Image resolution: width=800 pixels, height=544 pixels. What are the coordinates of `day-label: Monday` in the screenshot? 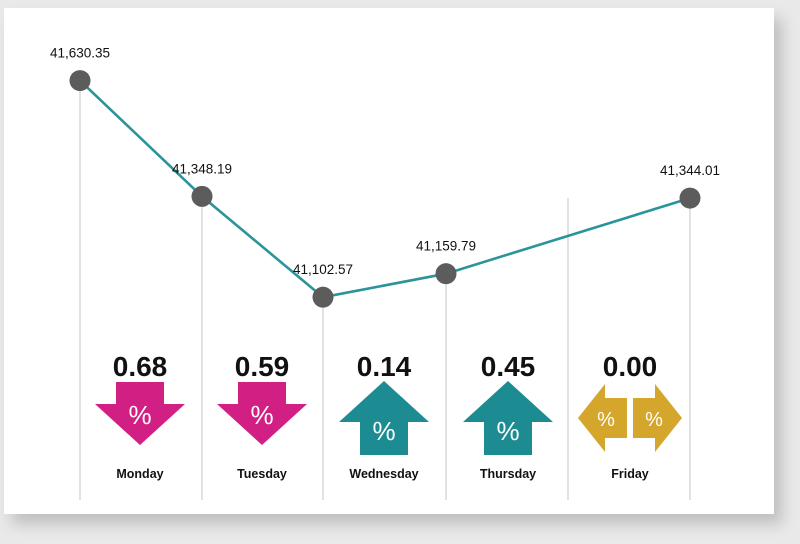 It's located at (139, 474).